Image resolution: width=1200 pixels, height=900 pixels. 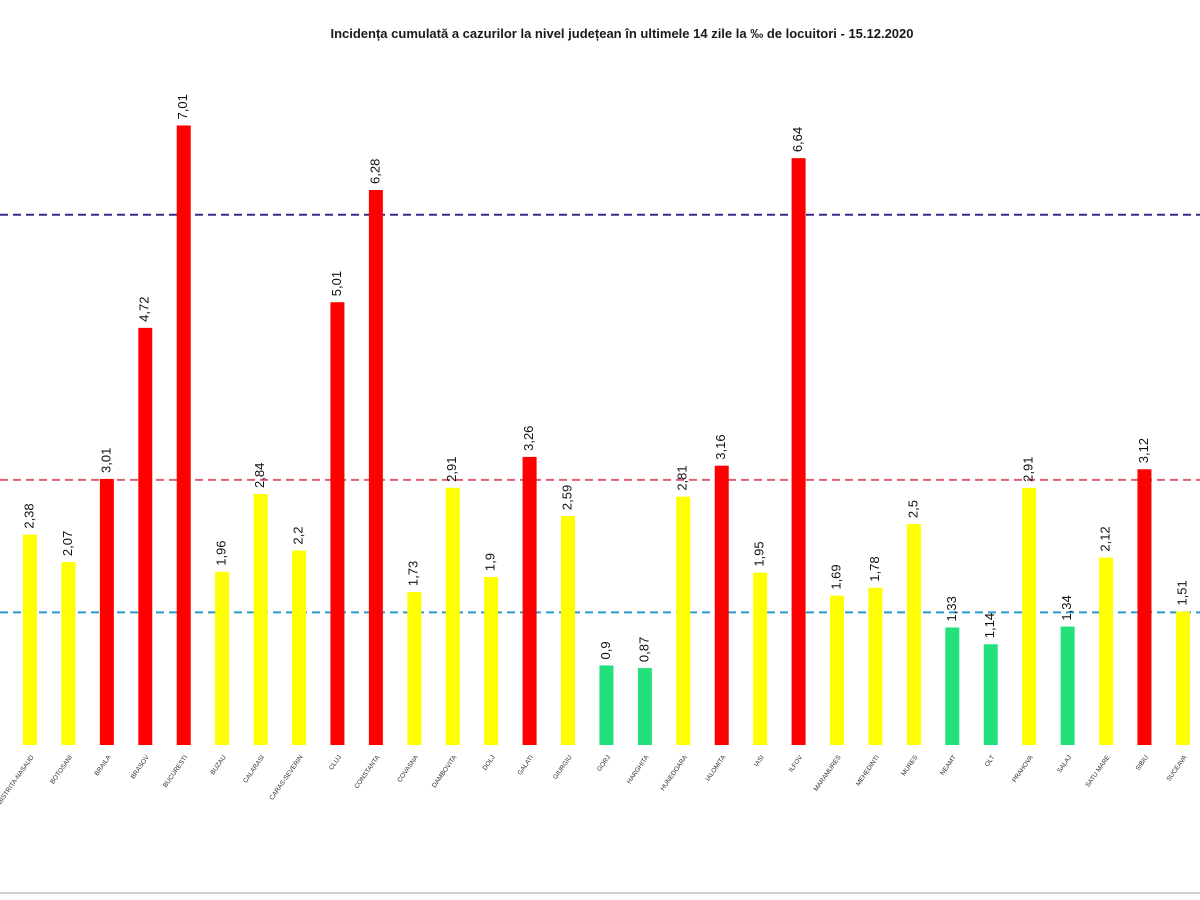 What do you see at coordinates (528, 438) in the screenshot?
I see `value-label: 3,26` at bounding box center [528, 438].